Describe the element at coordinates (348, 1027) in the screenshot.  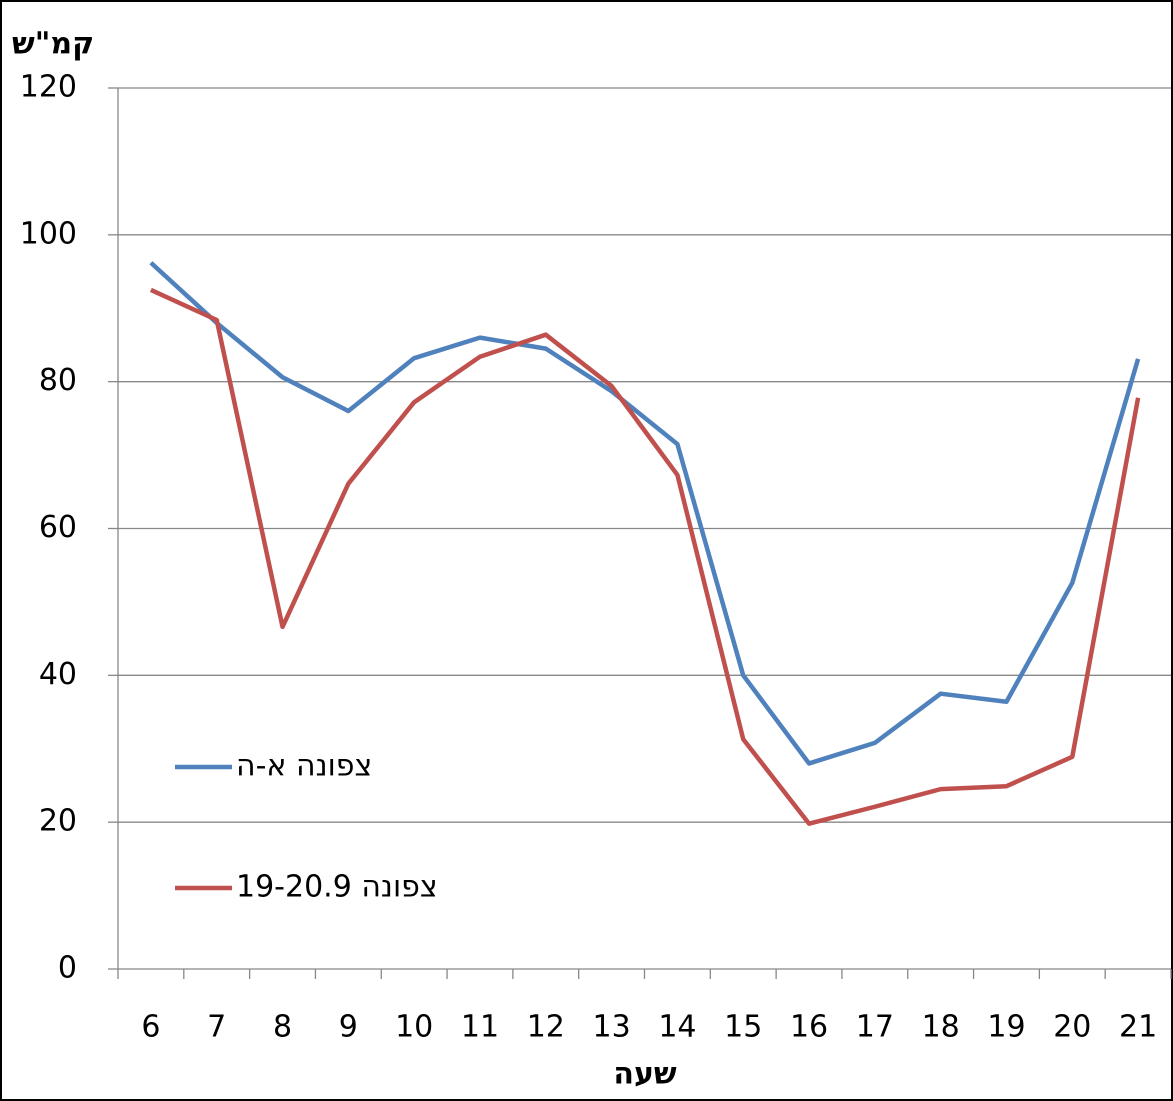
I see `x-tick-label: 9` at that location.